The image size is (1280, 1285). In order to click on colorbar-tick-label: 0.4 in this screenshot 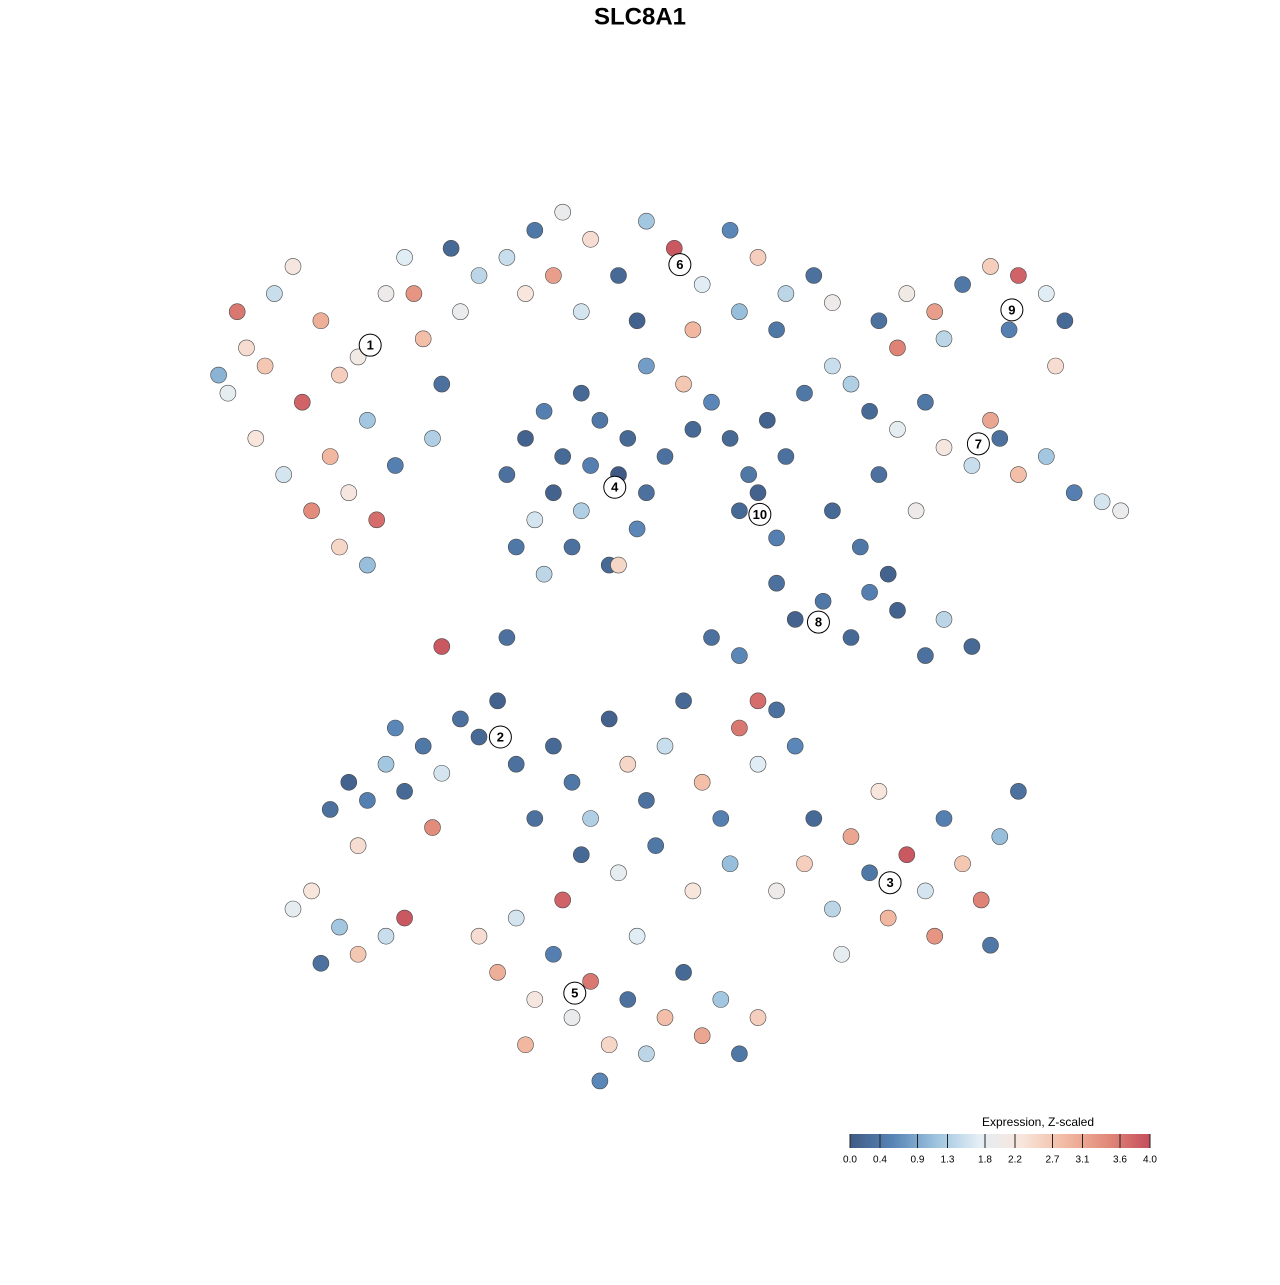, I will do `click(880, 1160)`.